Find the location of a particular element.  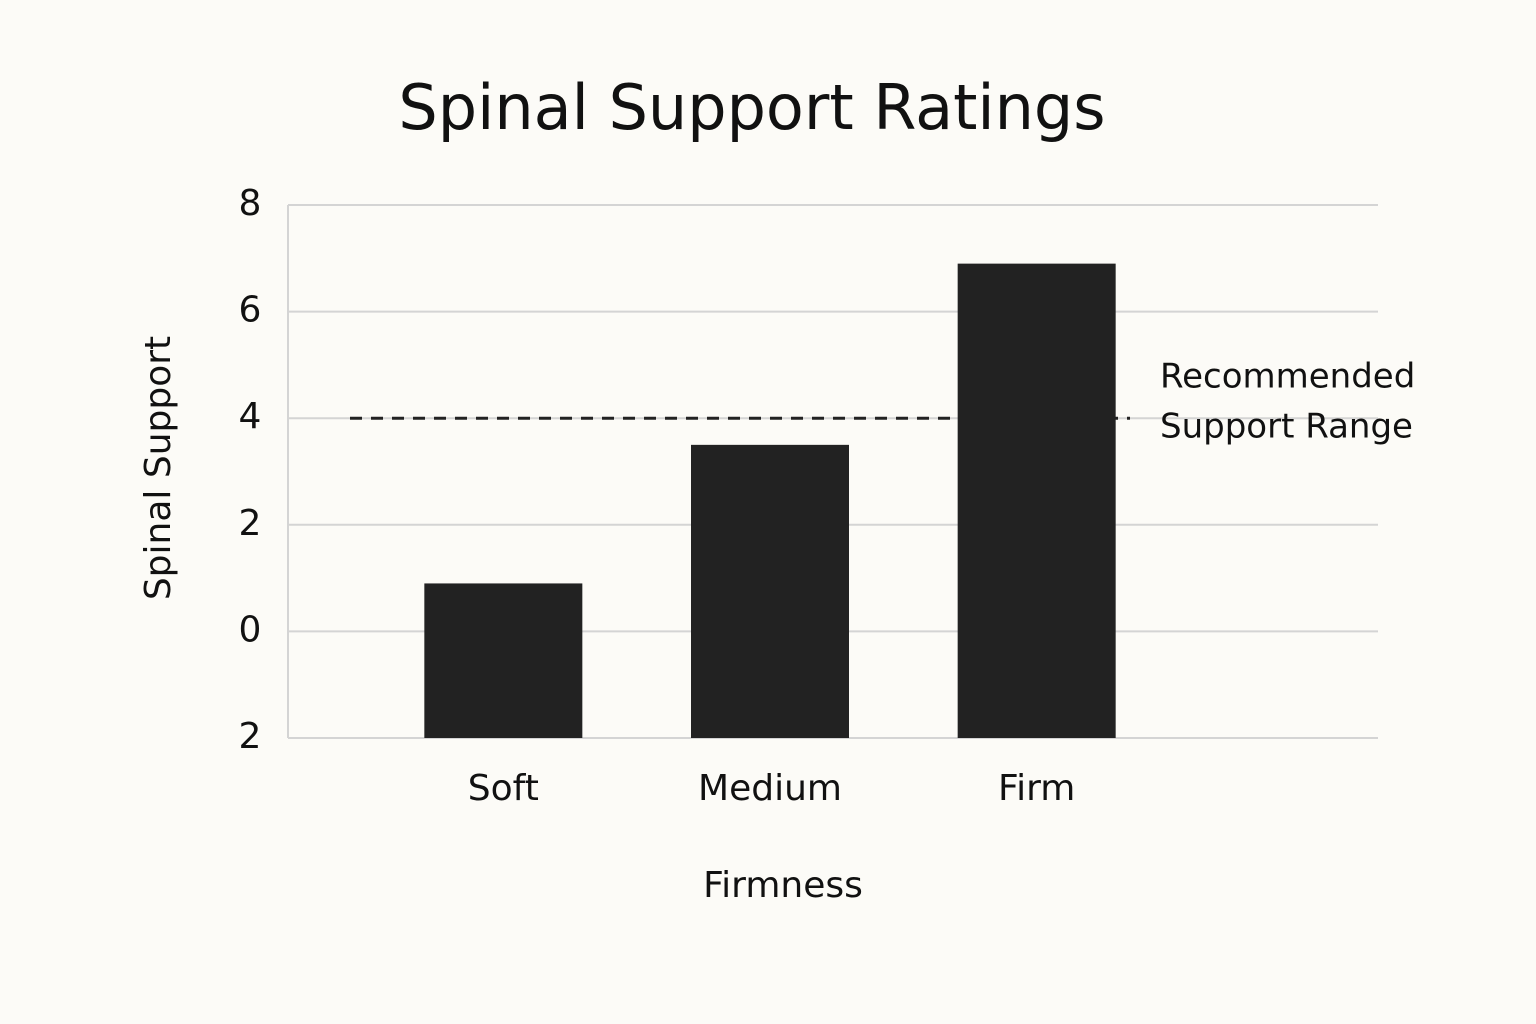

reference-label: Recommended is located at coordinates (1287, 377).